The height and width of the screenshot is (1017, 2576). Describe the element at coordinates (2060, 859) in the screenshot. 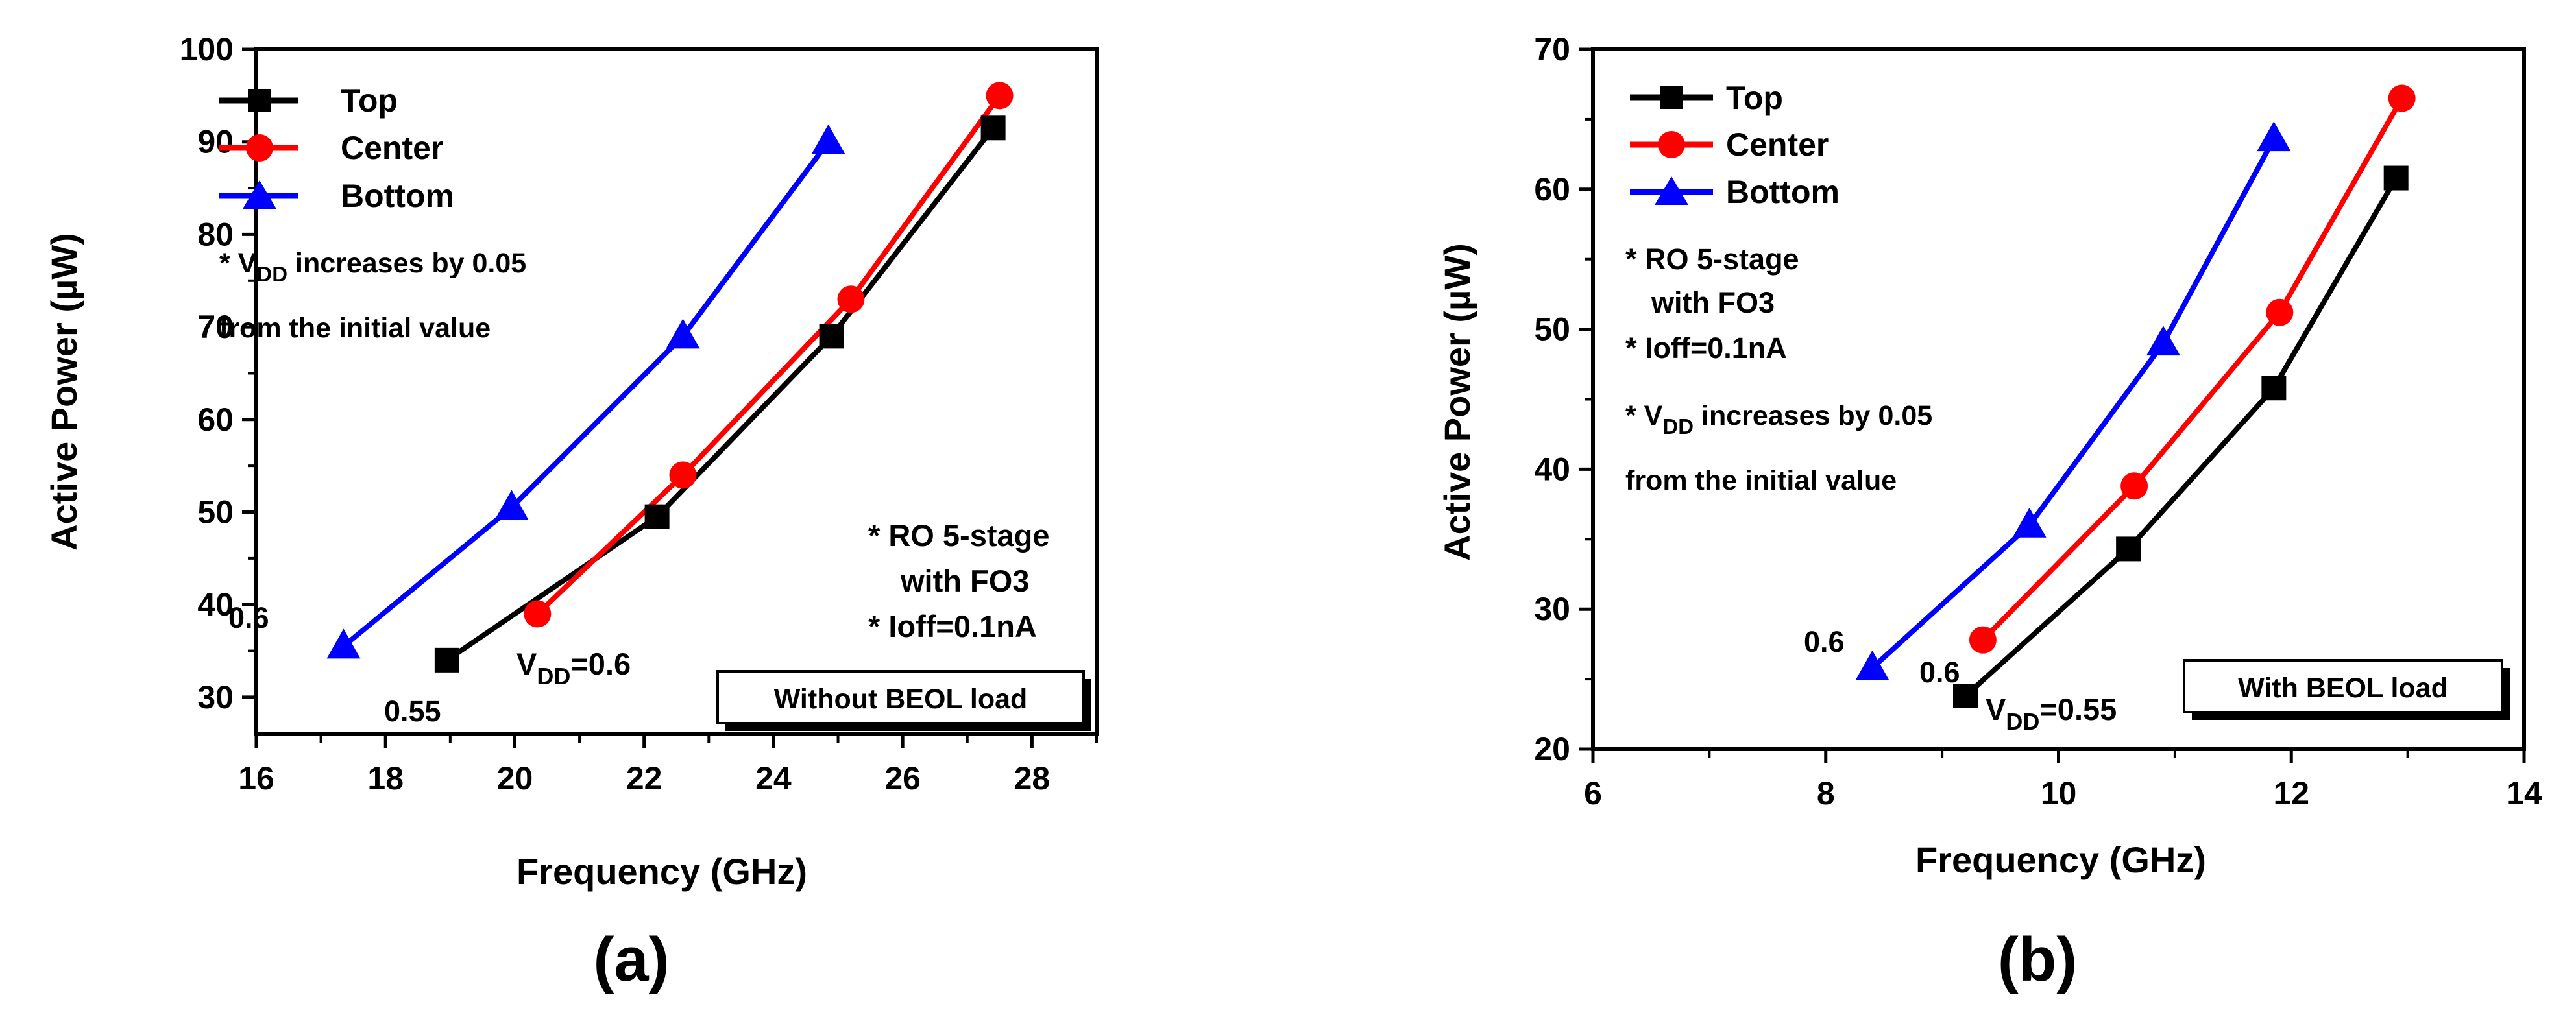

I see `x-axis-label-b: Frequency (GHz)` at that location.